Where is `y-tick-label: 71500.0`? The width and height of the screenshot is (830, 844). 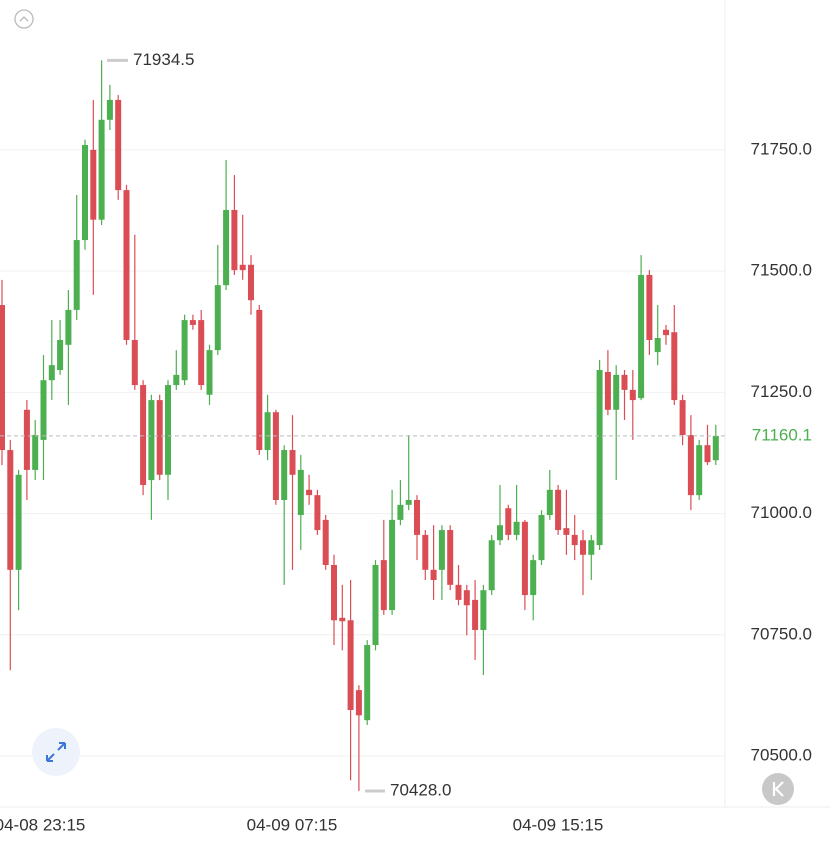 y-tick-label: 71500.0 is located at coordinates (781, 270).